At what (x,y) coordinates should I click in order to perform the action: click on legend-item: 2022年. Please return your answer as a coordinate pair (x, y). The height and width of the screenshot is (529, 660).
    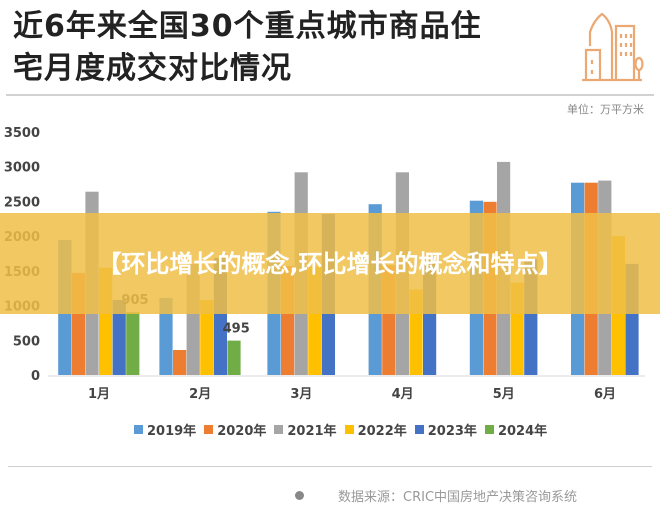
    Looking at the image, I should click on (375, 429).